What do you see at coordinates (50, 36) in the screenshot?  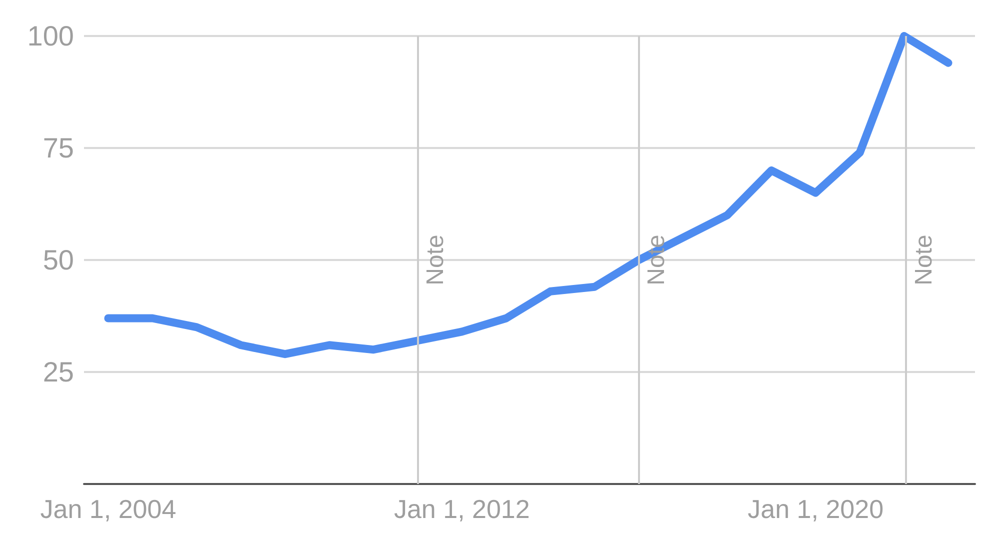 I see `y-tick-label: 100` at bounding box center [50, 36].